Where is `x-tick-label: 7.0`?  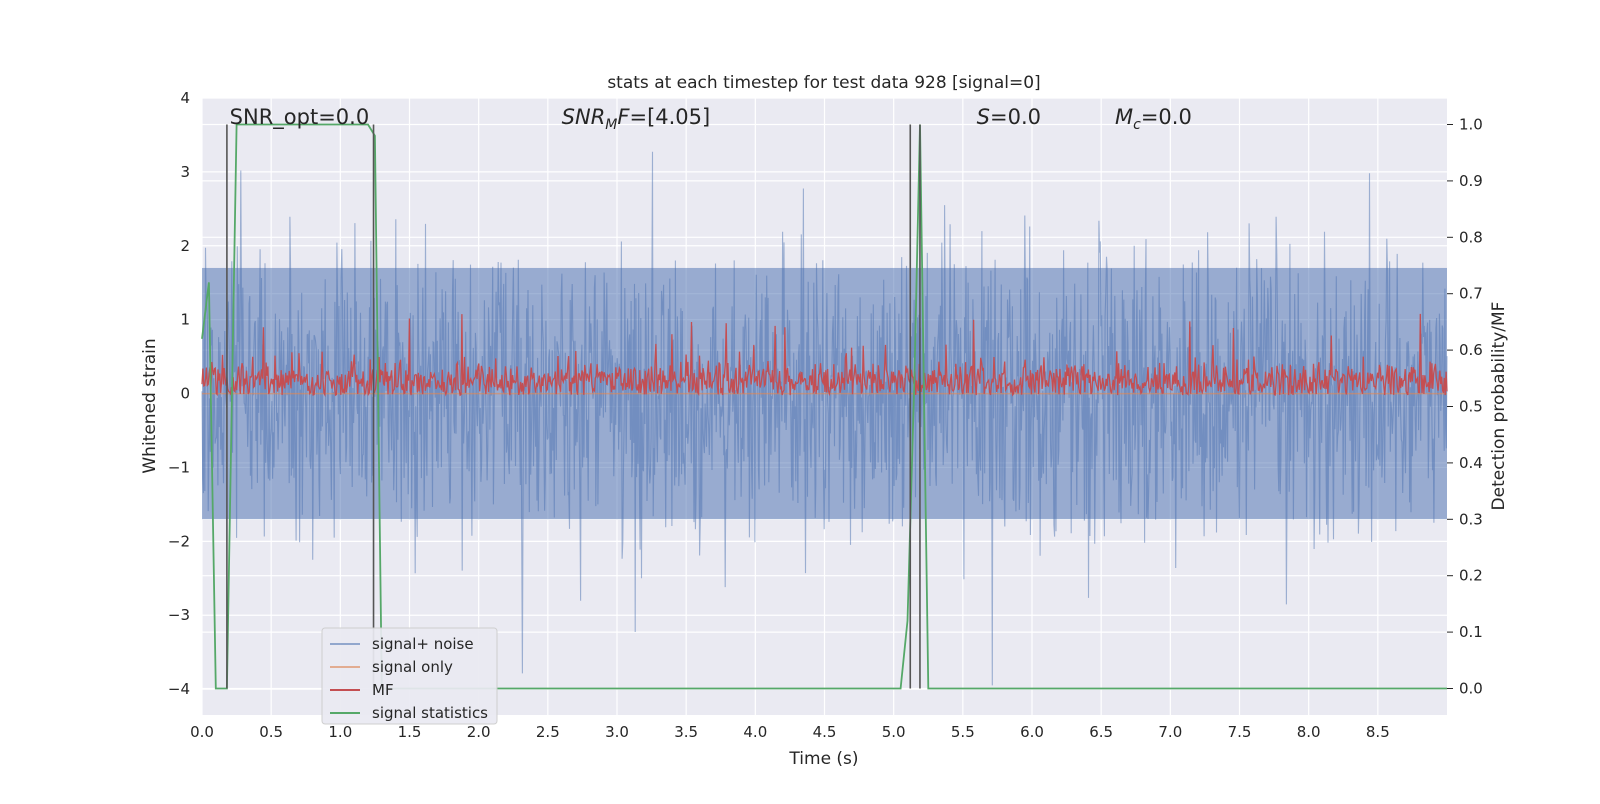 x-tick-label: 7.0 is located at coordinates (1170, 732).